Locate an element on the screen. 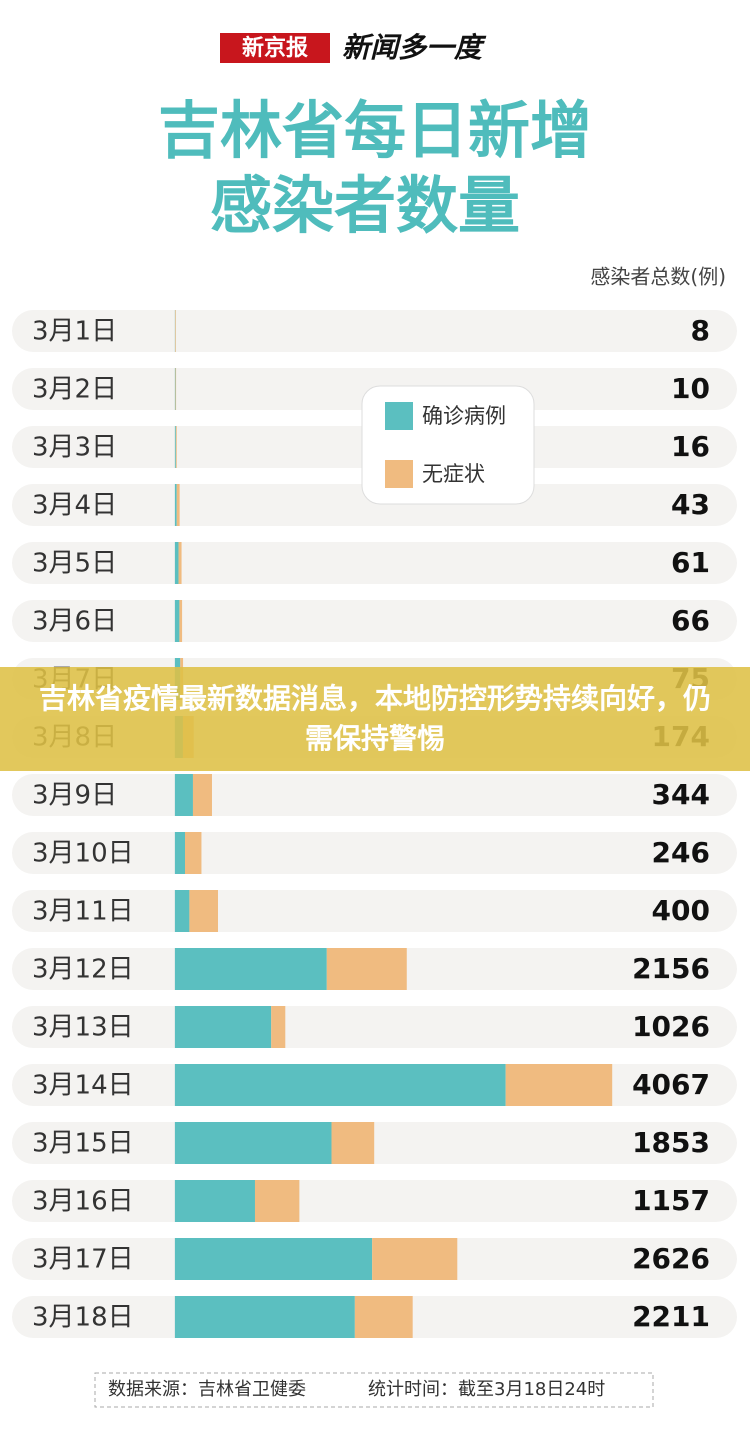 This screenshot has height=1438, width=750. category-label: 3月4日 is located at coordinates (74, 506).